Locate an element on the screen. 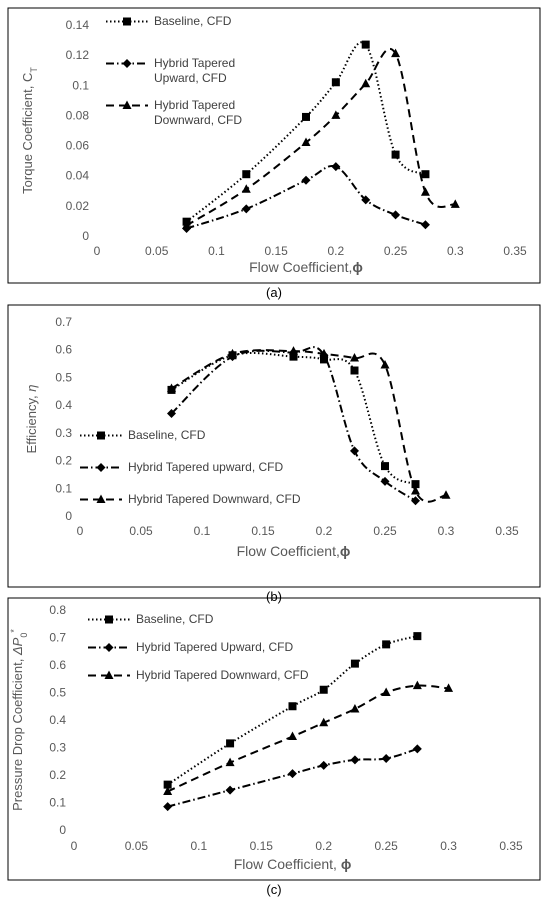  panel-label: (a) is located at coordinates (274, 292).